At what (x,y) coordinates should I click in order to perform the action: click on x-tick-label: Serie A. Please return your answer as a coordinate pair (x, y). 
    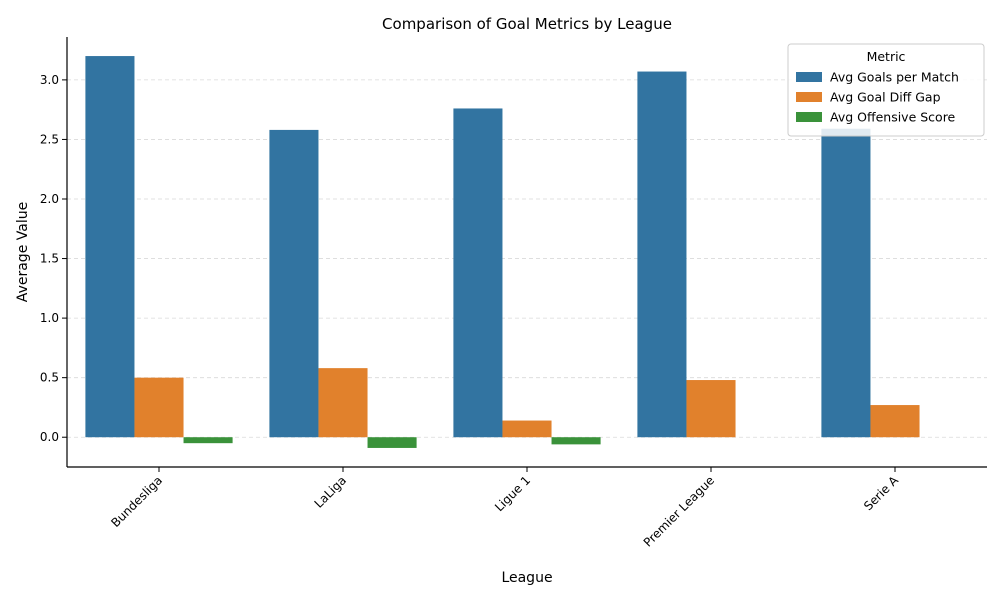
    Looking at the image, I should click on (881, 493).